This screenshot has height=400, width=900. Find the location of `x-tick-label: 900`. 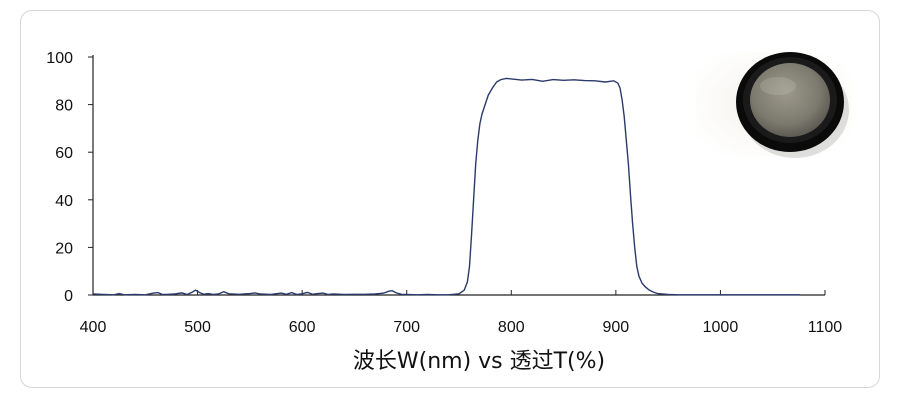

x-tick-label: 900 is located at coordinates (616, 327).